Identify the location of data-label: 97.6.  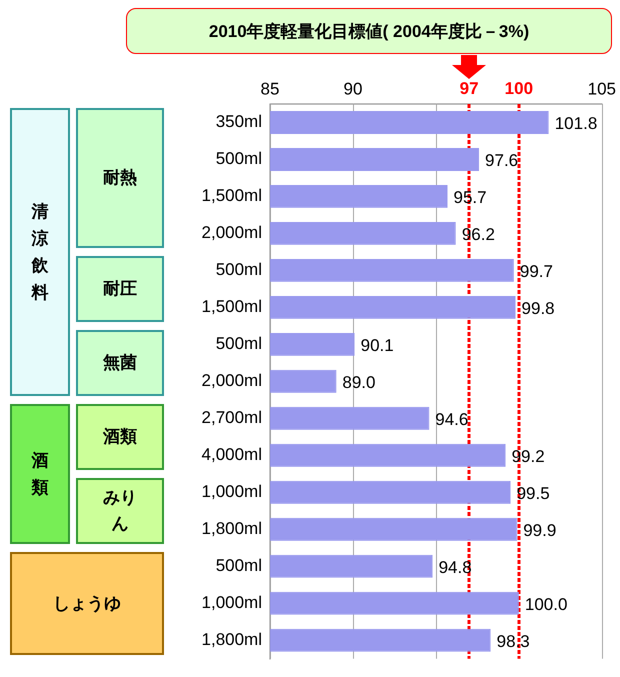
(501, 160).